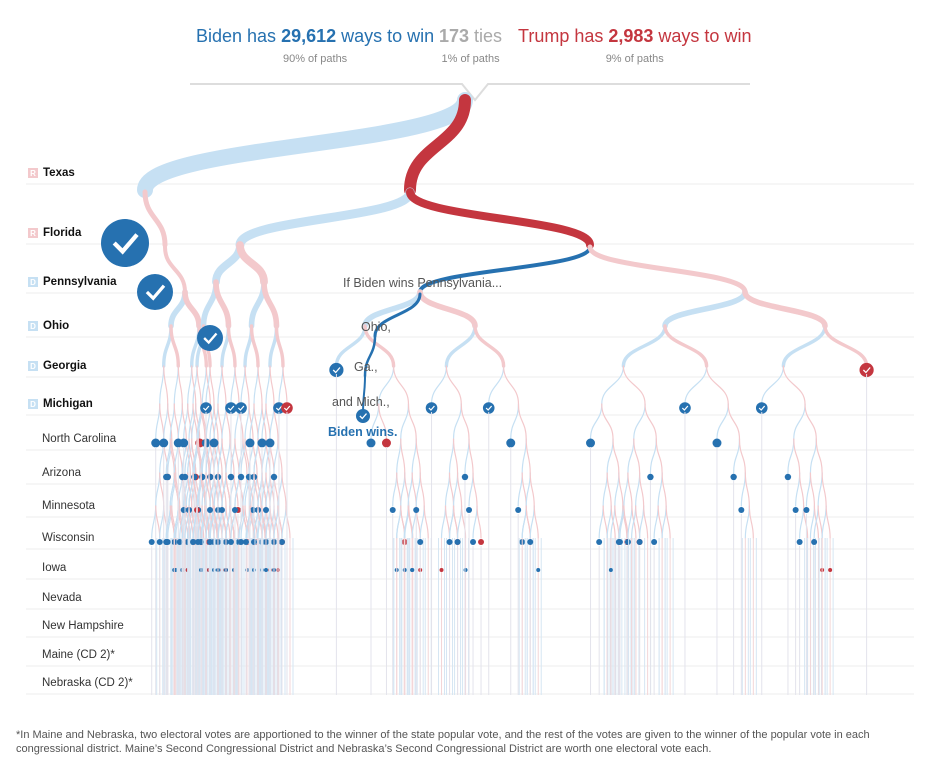 The height and width of the screenshot is (779, 936). I want to click on row-label-wisconsin: Wisconsin, so click(68, 538).